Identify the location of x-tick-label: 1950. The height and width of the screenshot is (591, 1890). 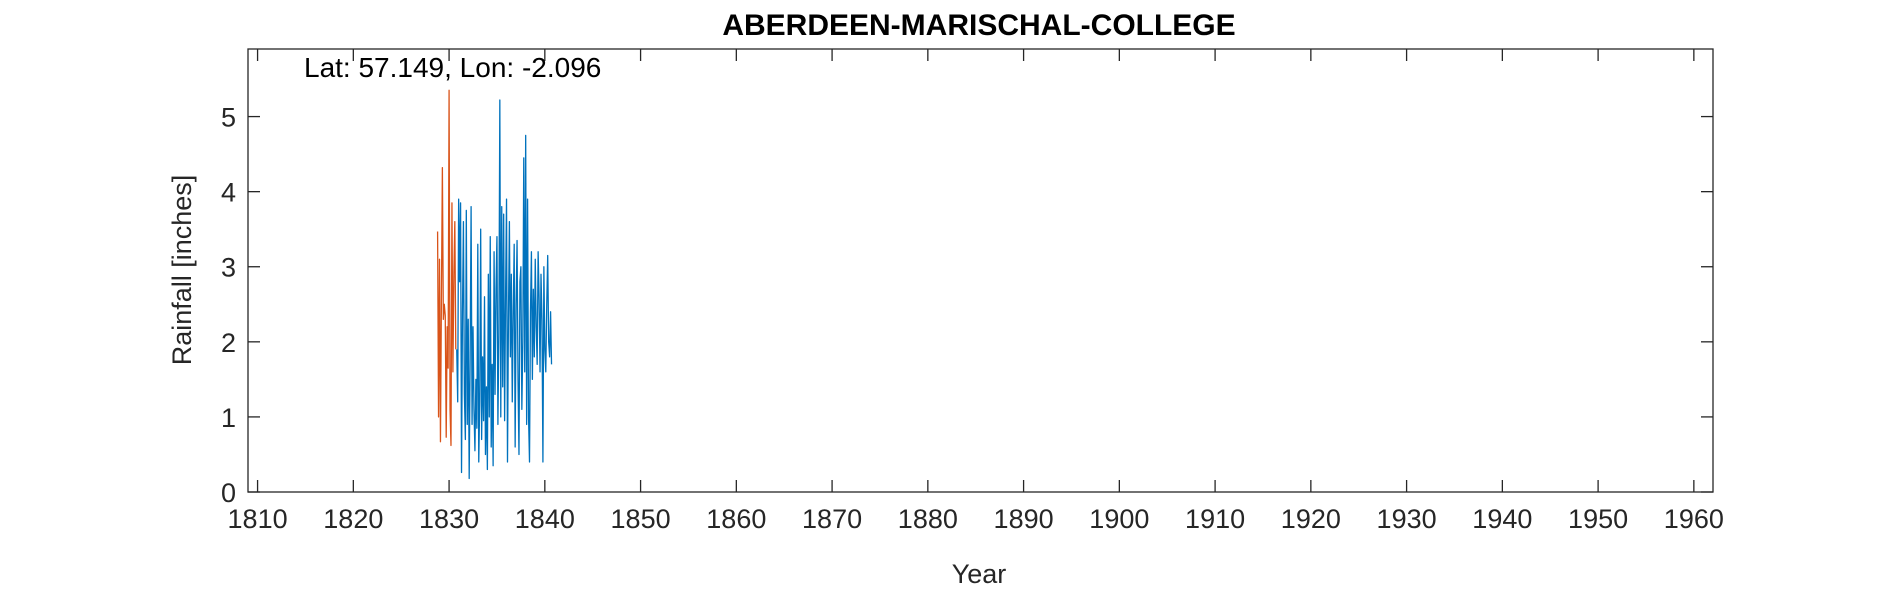
(1598, 519).